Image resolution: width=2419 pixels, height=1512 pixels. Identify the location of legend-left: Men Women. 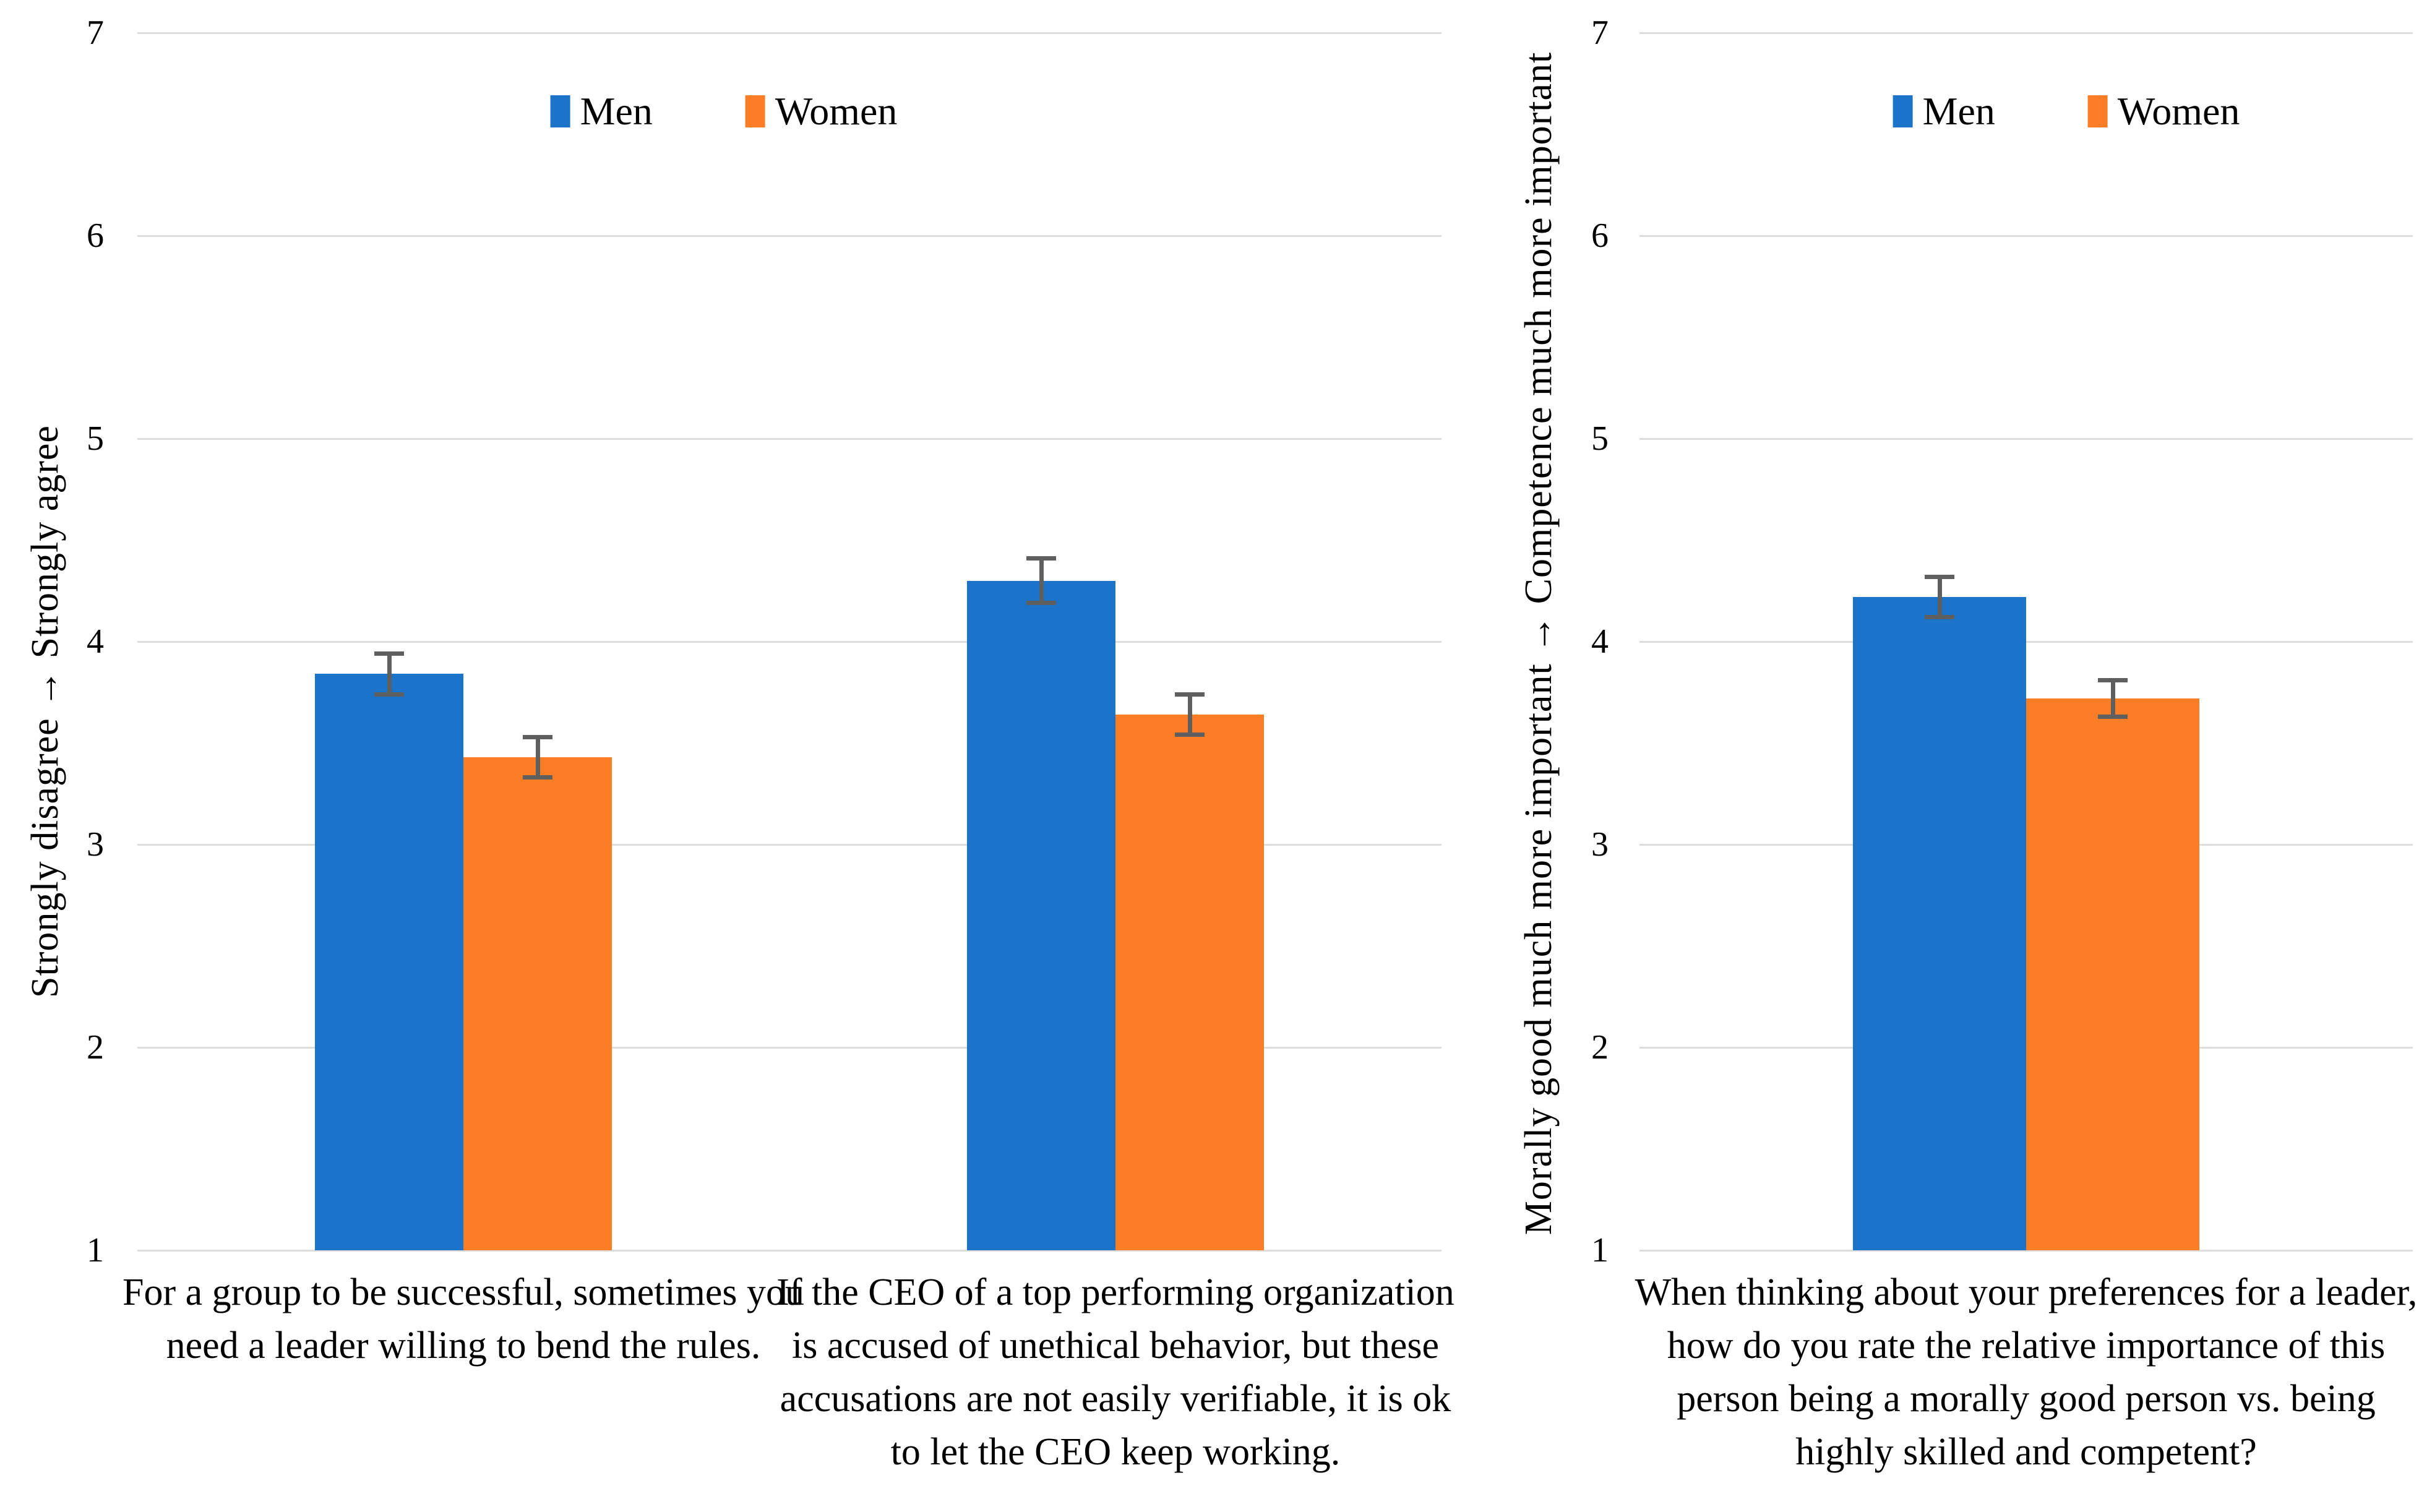
(723, 111).